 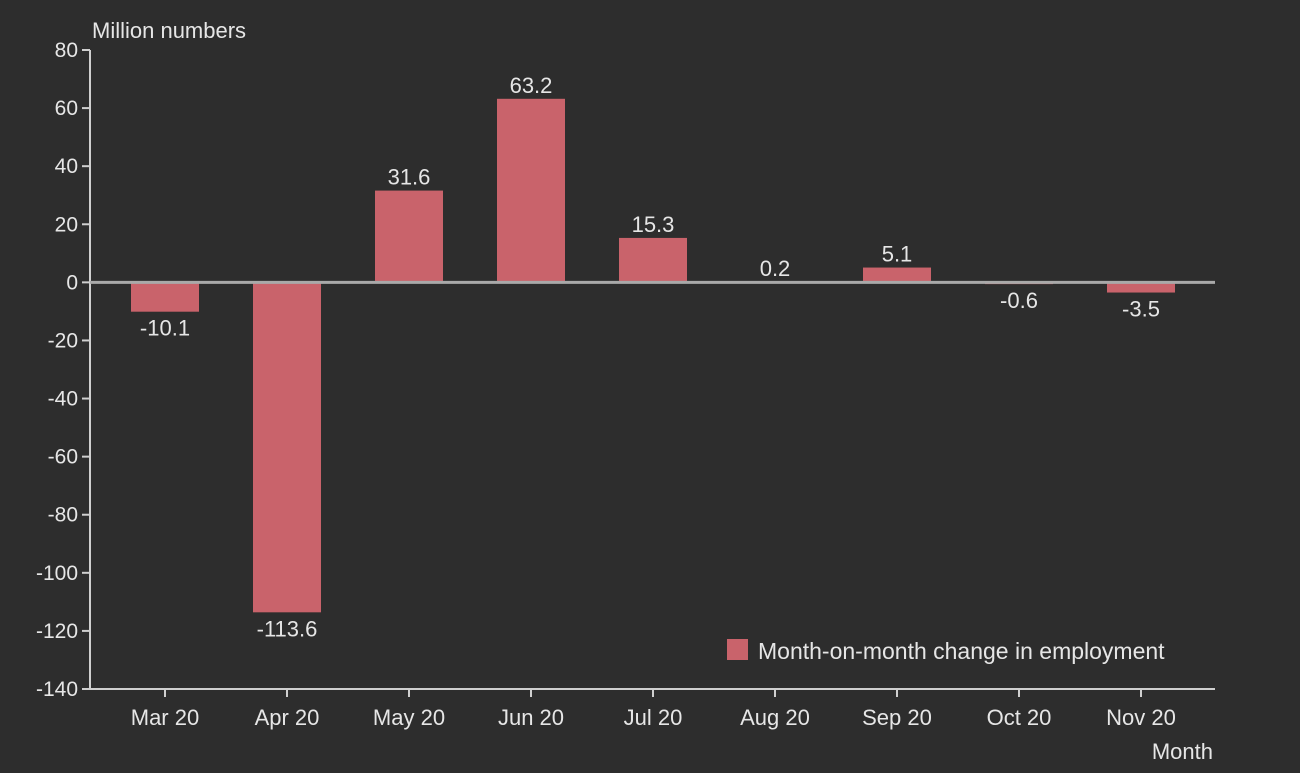 What do you see at coordinates (57, 689) in the screenshot?
I see `y-tick-label: -140` at bounding box center [57, 689].